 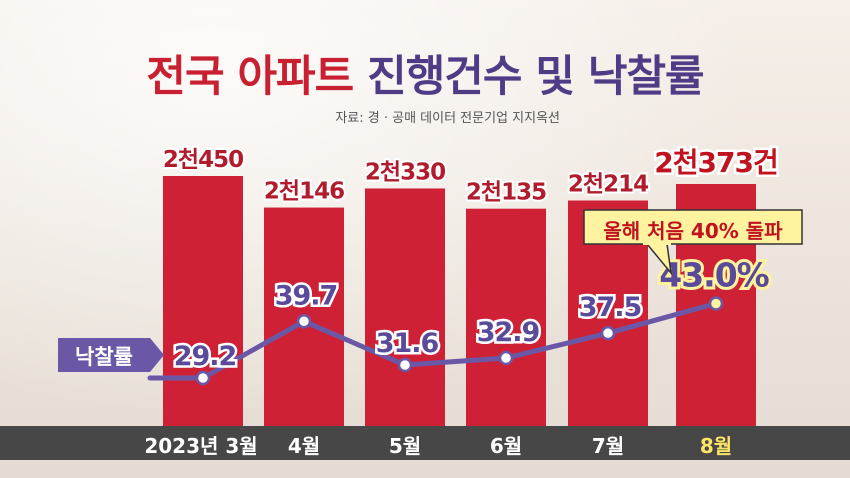 What do you see at coordinates (405, 172) in the screenshot?
I see `bar-value-label: 2천330` at bounding box center [405, 172].